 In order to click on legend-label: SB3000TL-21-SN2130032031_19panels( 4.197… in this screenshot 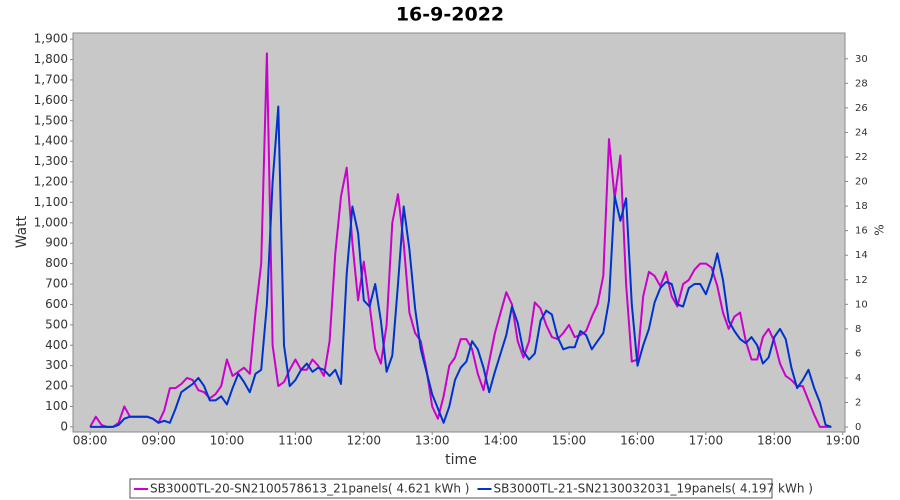, I will do `click(652, 489)`.